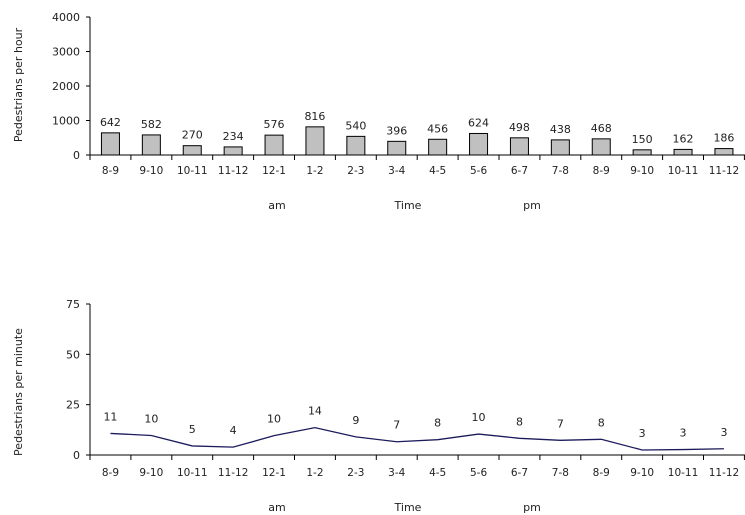  Describe the element at coordinates (437, 128) in the screenshot. I see `bar-value-label: 456` at that location.